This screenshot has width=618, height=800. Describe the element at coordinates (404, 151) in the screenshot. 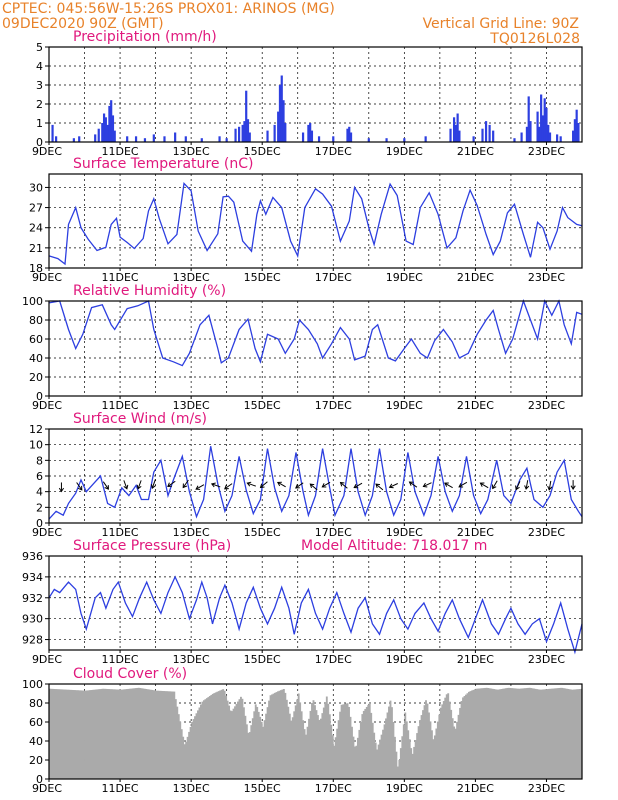

I see `precip-xtick-label: 19DEC` at that location.